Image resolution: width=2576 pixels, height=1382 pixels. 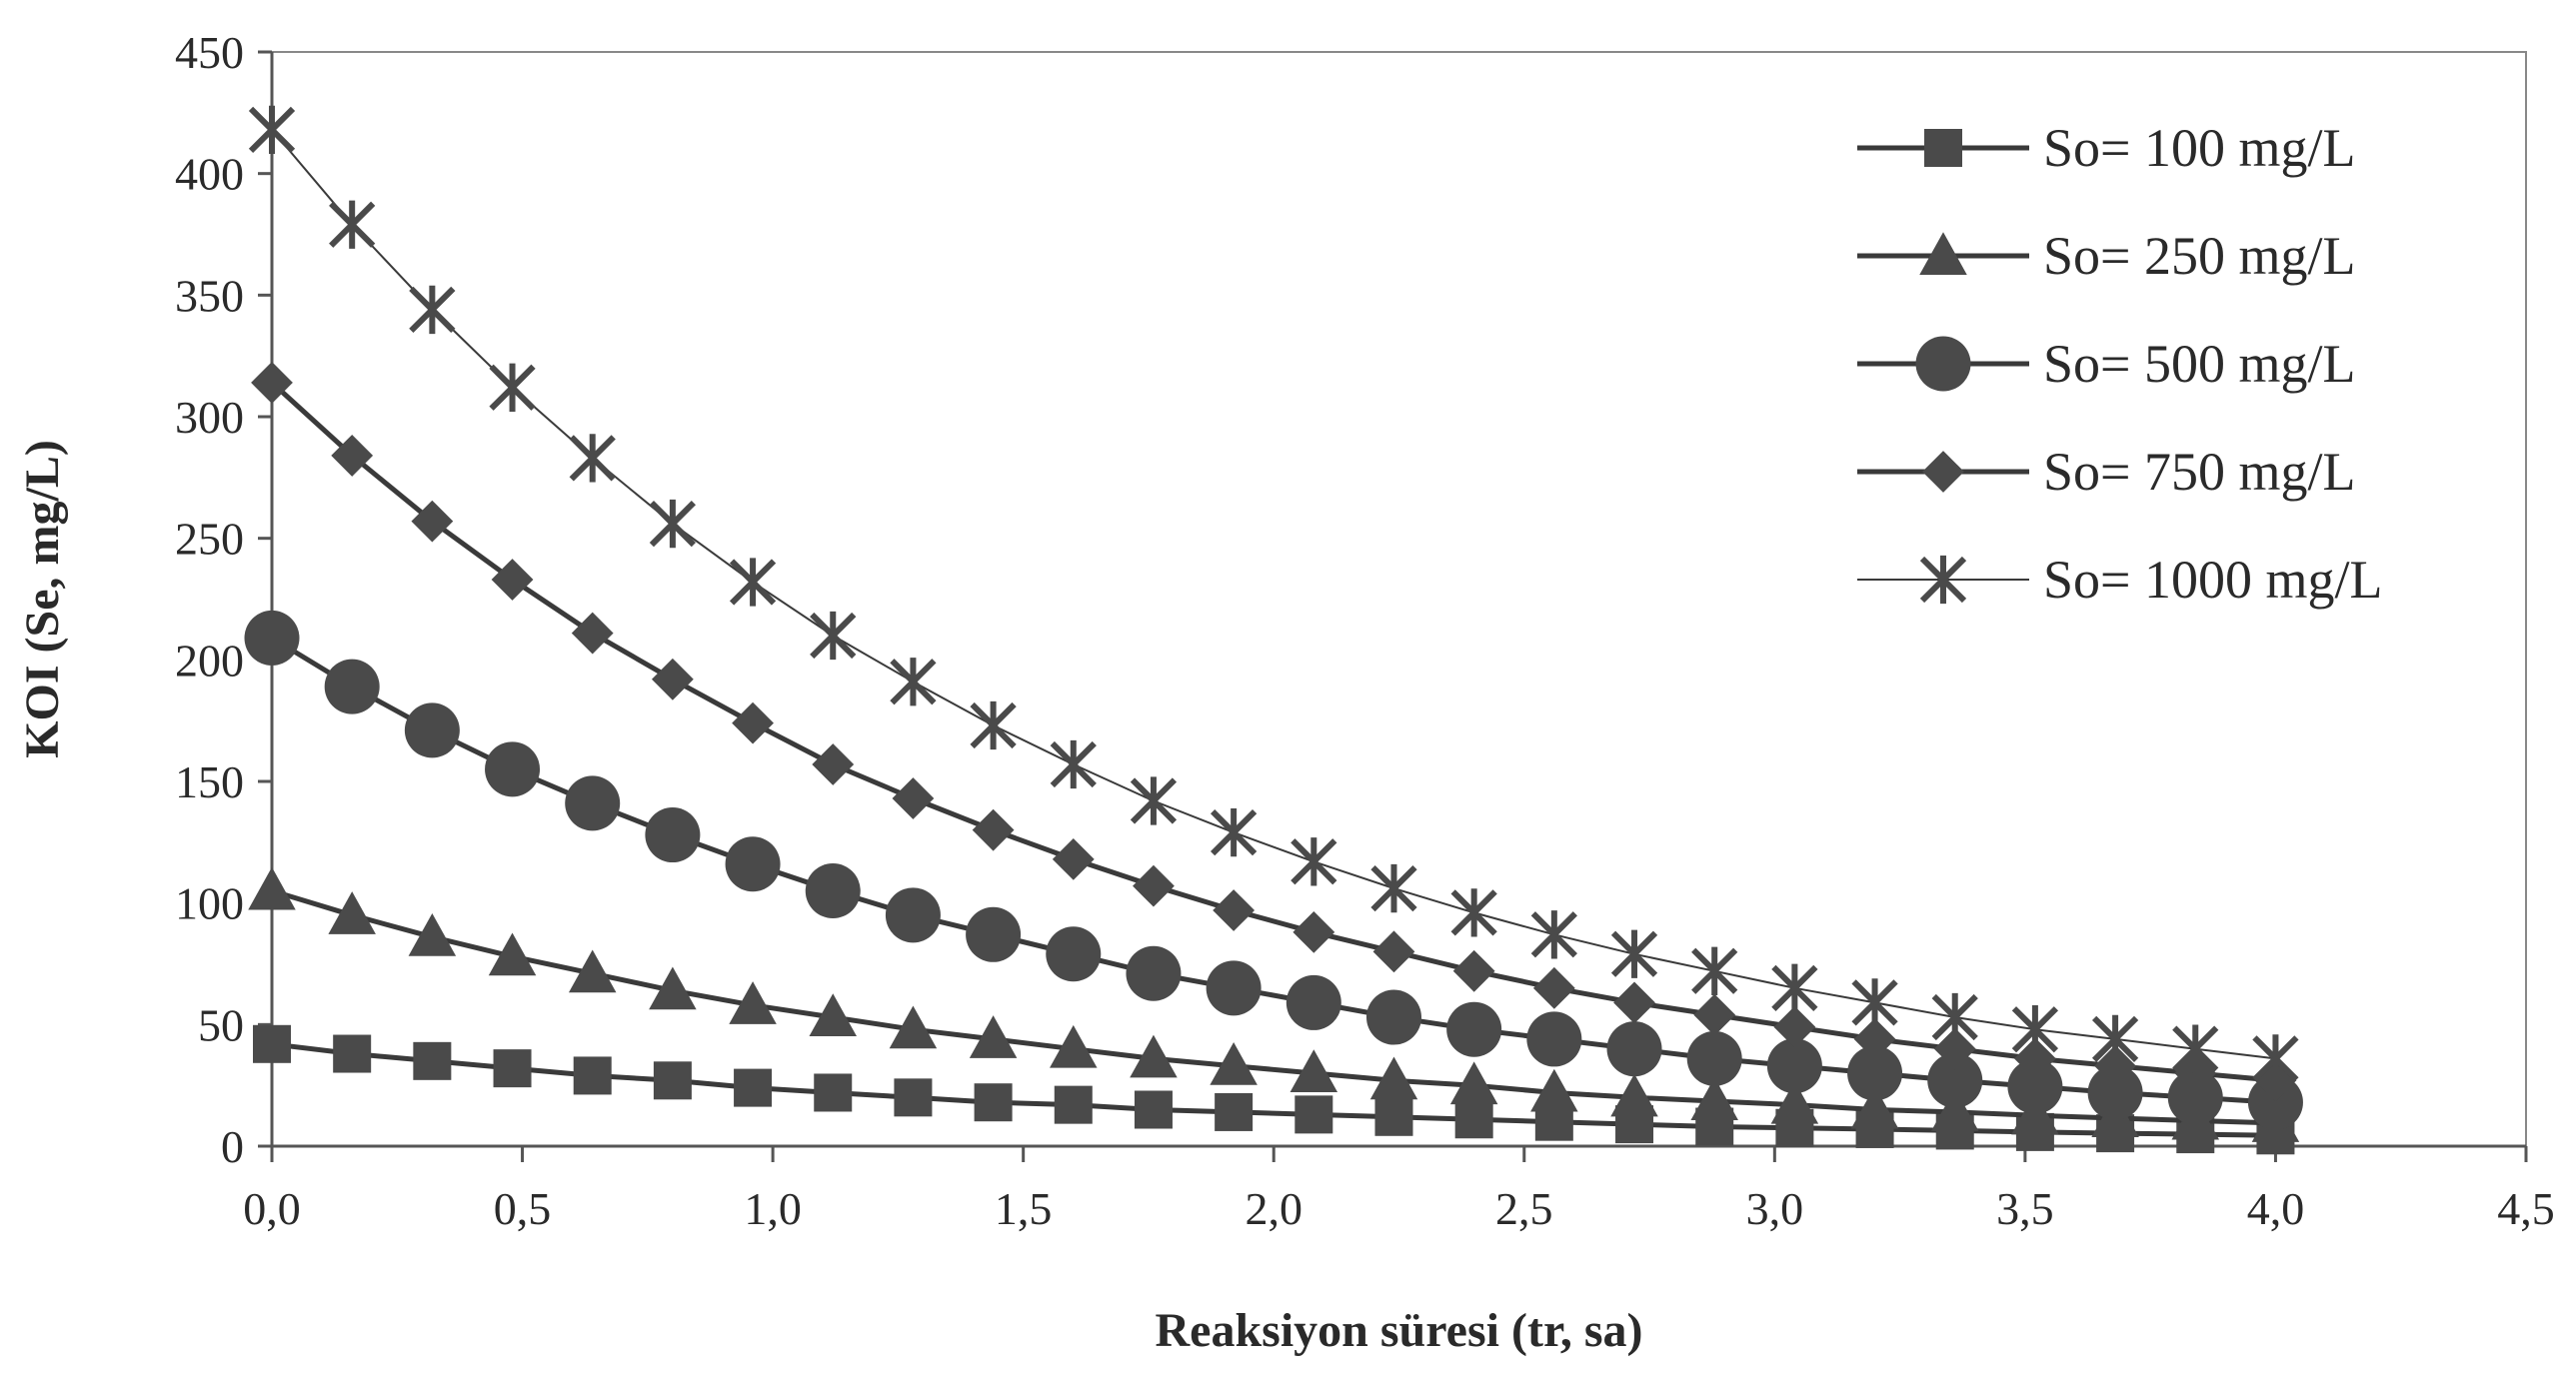 I want to click on legend-label: So= 500 mg/L, so click(x=2199, y=364).